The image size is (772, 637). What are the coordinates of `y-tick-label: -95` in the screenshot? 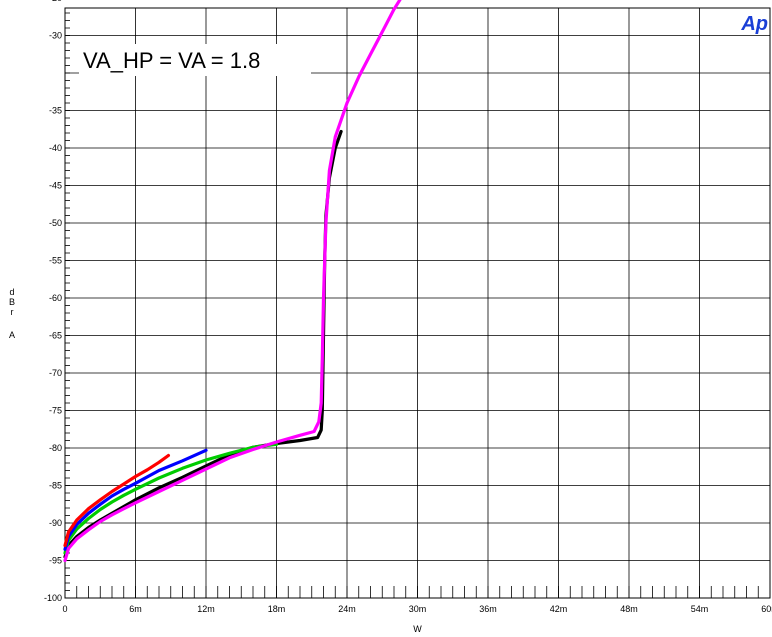 It's located at (55, 561).